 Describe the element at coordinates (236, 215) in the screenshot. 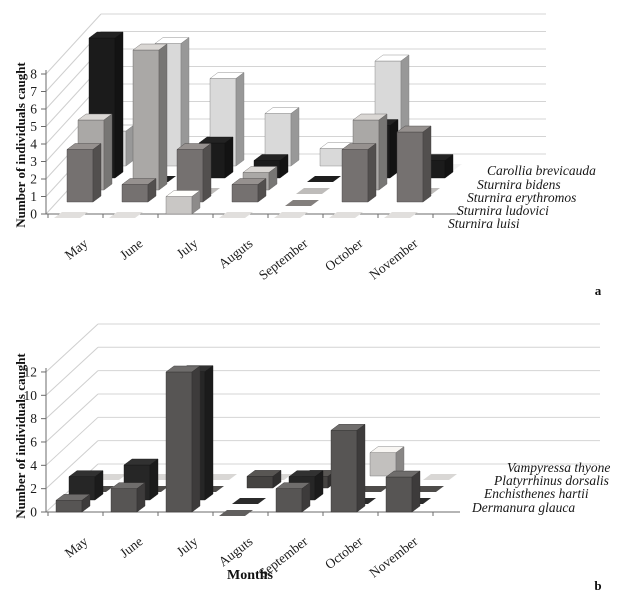

I see `bar-auguts-sturnira-luisi-zero-tile` at that location.